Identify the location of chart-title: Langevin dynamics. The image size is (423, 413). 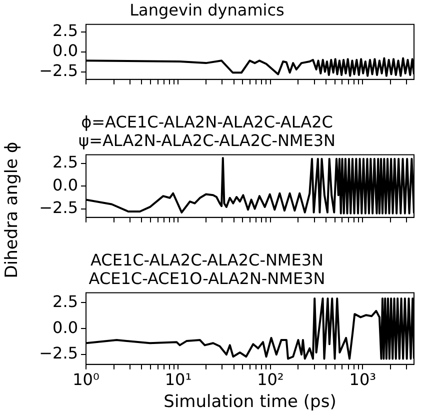
(207, 10).